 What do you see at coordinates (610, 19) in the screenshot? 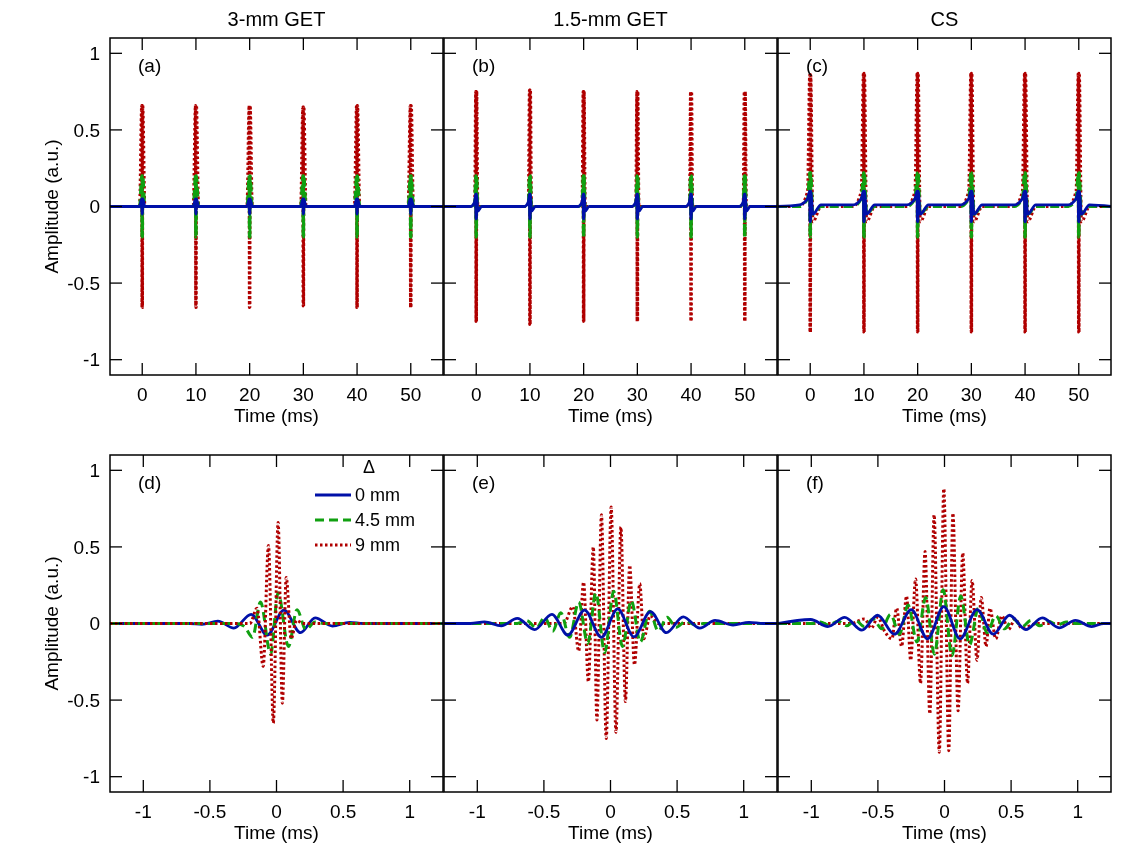
I see `chart-title: 1.5-mm GET` at bounding box center [610, 19].